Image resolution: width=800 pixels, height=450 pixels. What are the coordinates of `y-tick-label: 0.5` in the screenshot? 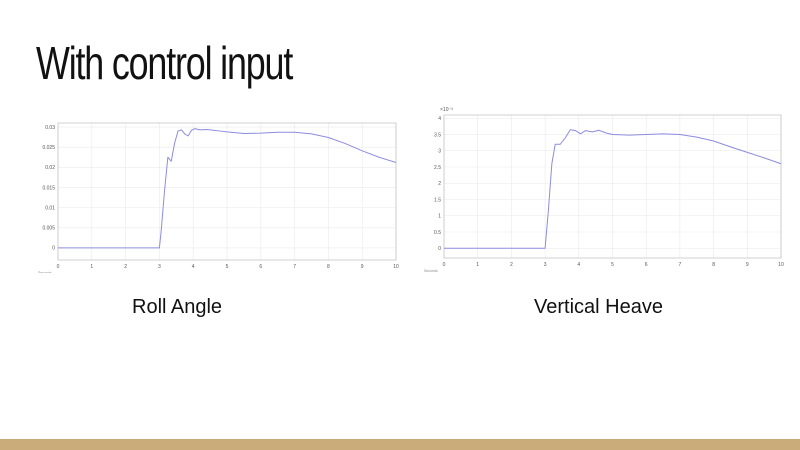 It's located at (437, 233).